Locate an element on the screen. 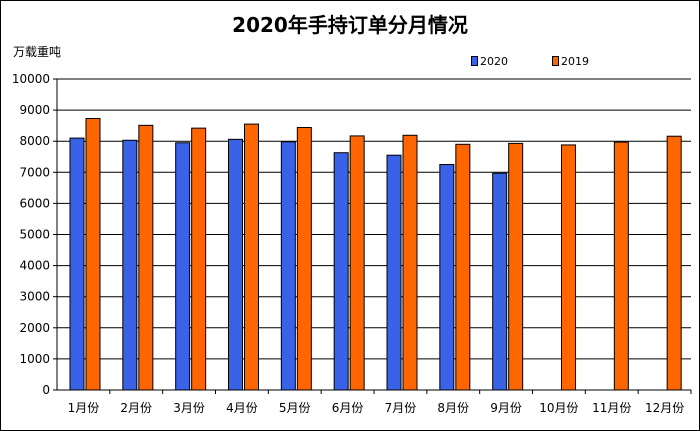 The height and width of the screenshot is (431, 700). legend-swatch-2020 is located at coordinates (474, 61).